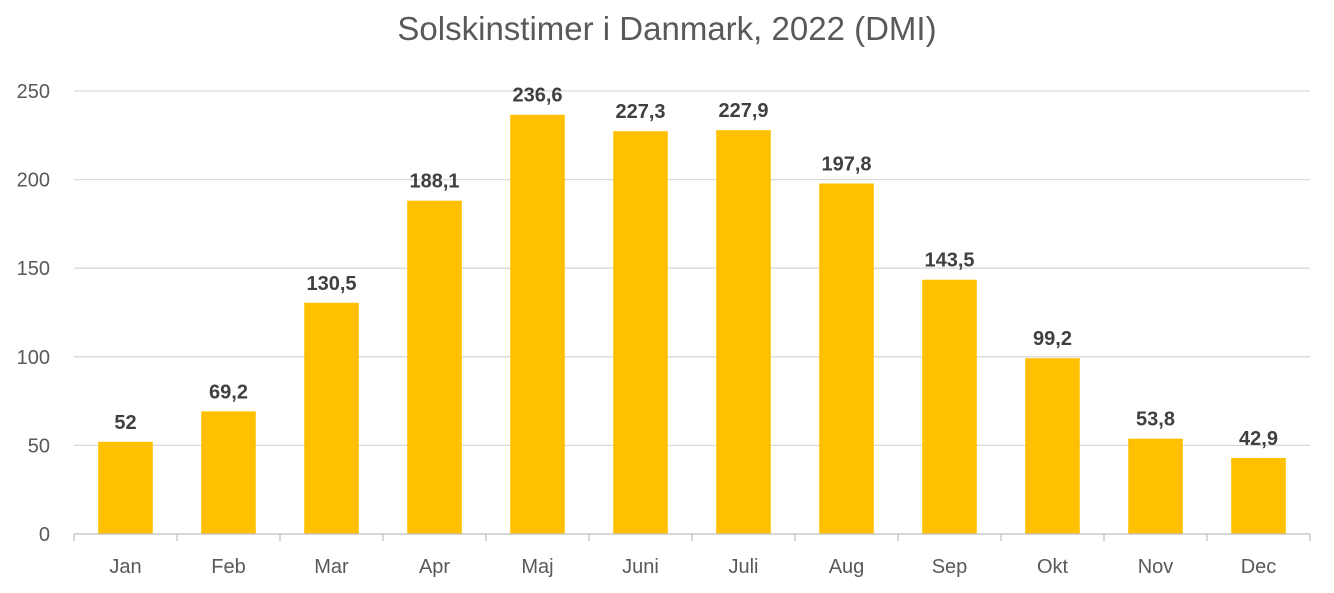 The width and height of the screenshot is (1334, 593). Describe the element at coordinates (1053, 567) in the screenshot. I see `x-tick-label: Okt` at that location.